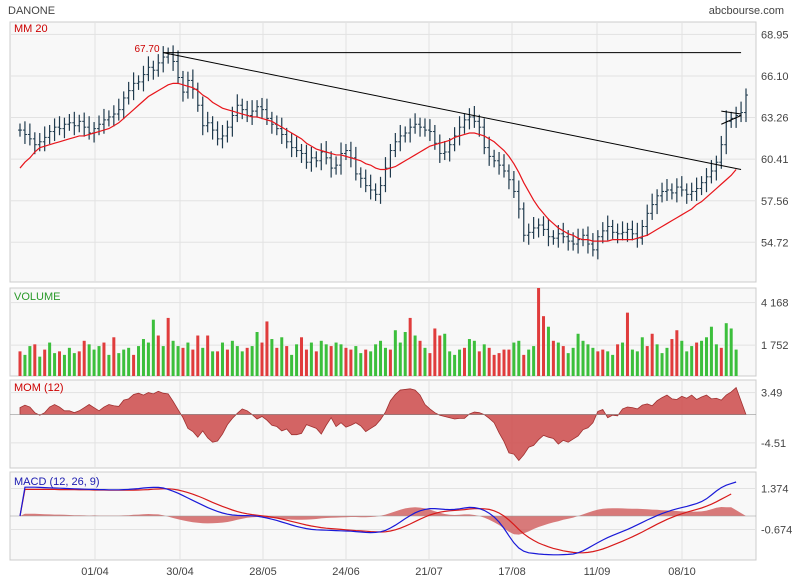  I want to click on x-tick-label: 24/06, so click(346, 572).